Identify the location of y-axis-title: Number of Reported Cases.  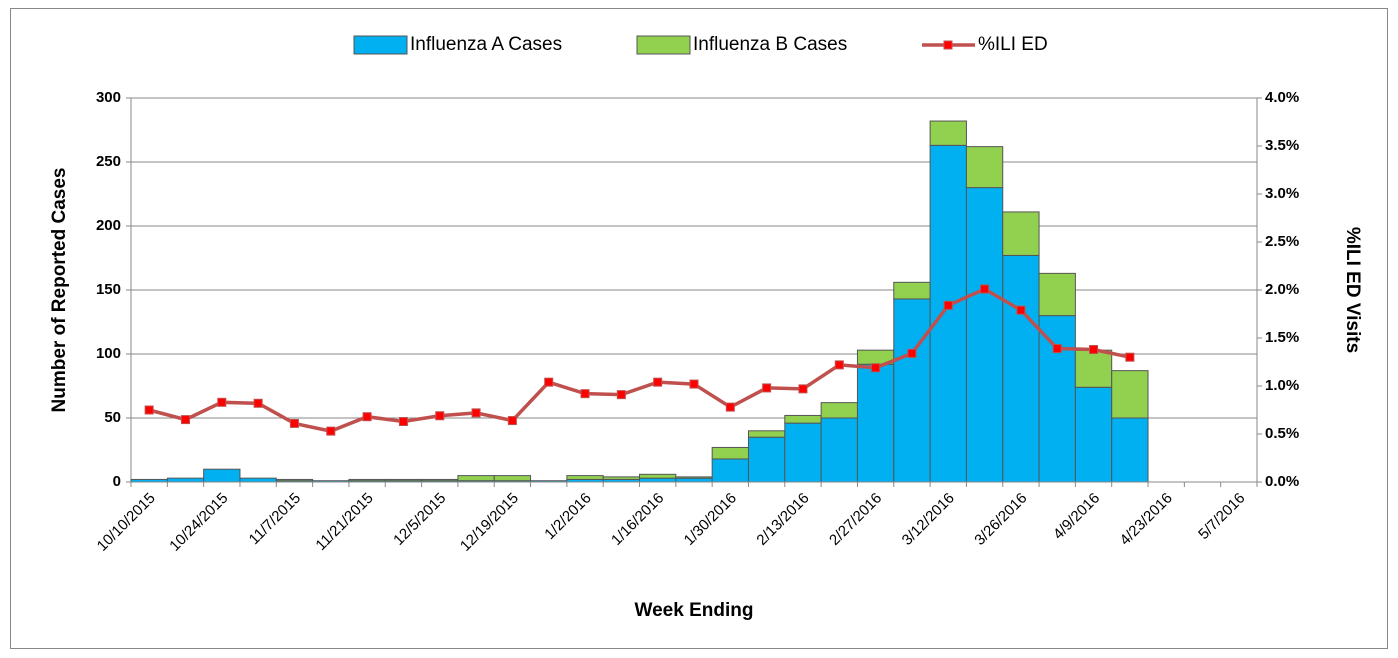
(59, 290).